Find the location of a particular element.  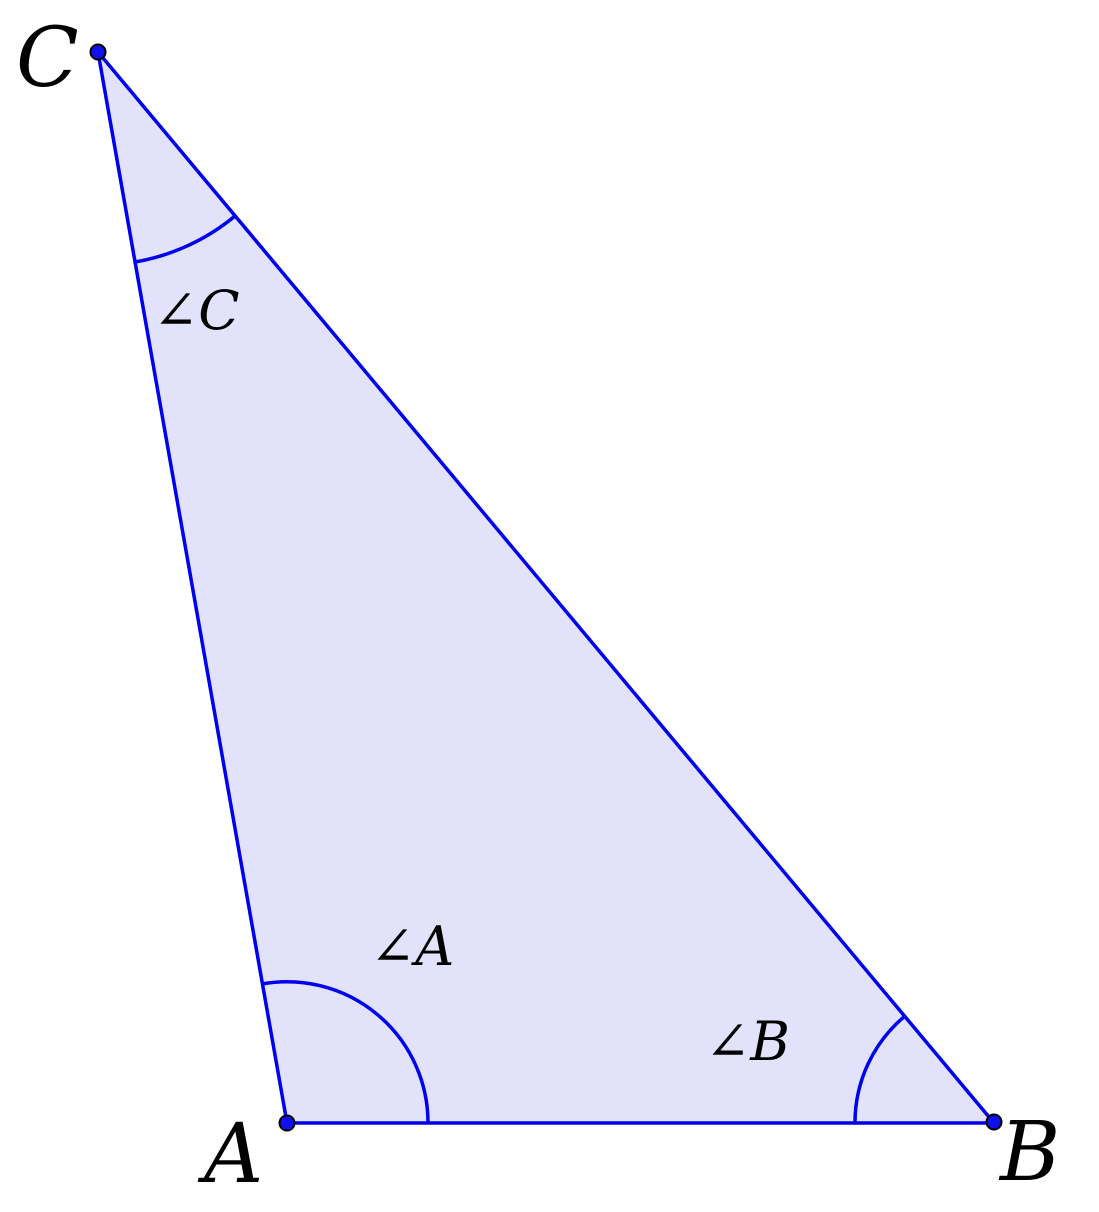

angle-label-a: ∠A is located at coordinates (412, 946).